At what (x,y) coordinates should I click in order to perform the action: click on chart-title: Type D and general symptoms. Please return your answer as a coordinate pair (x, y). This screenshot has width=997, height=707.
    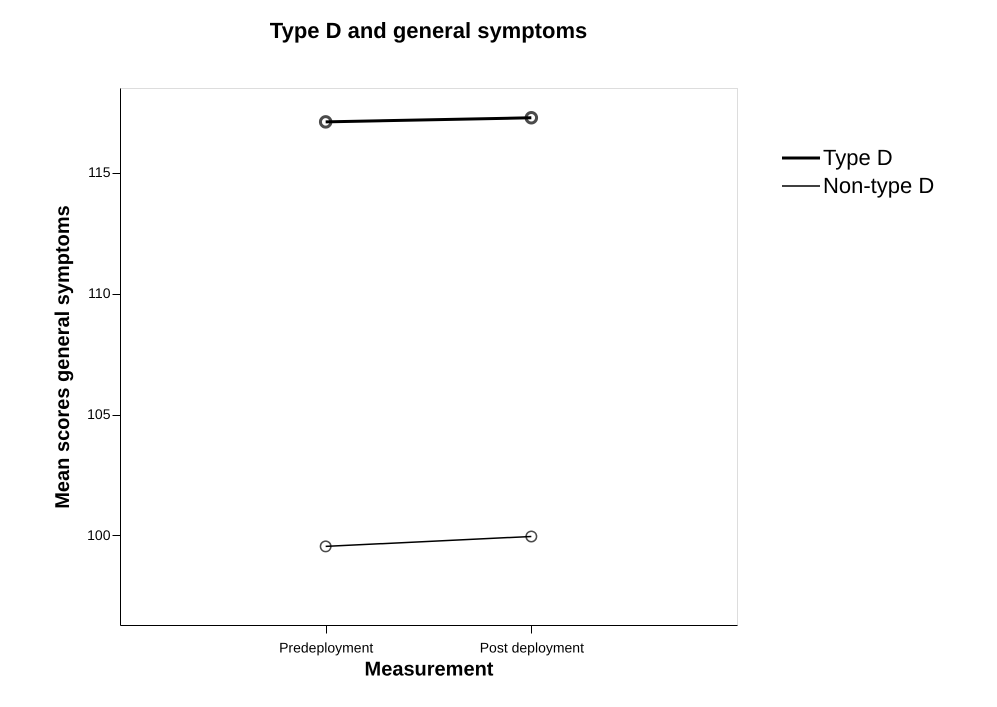
    Looking at the image, I should click on (429, 30).